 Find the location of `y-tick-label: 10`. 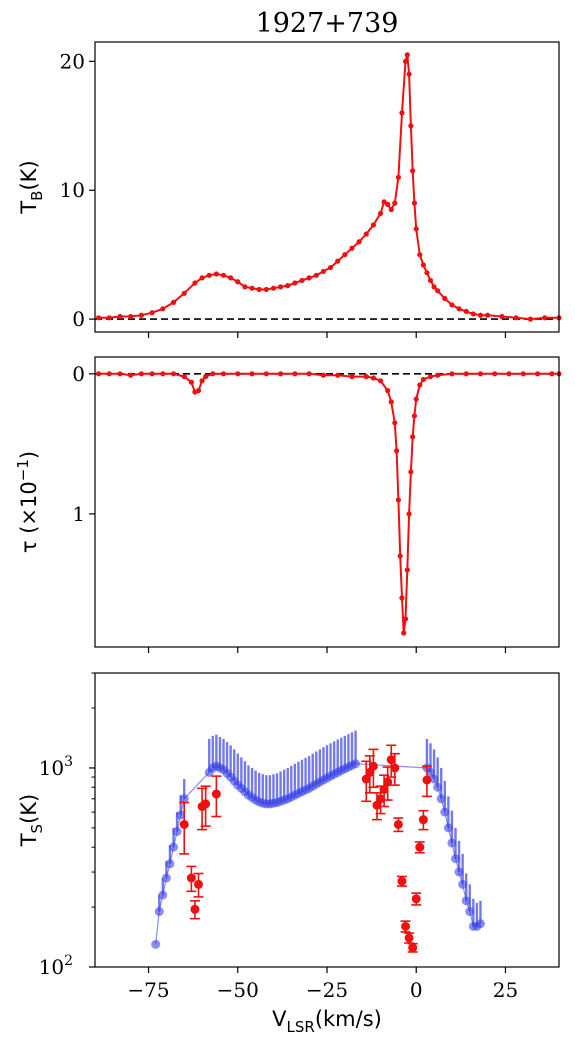

y-tick-label: 10 is located at coordinates (72, 190).